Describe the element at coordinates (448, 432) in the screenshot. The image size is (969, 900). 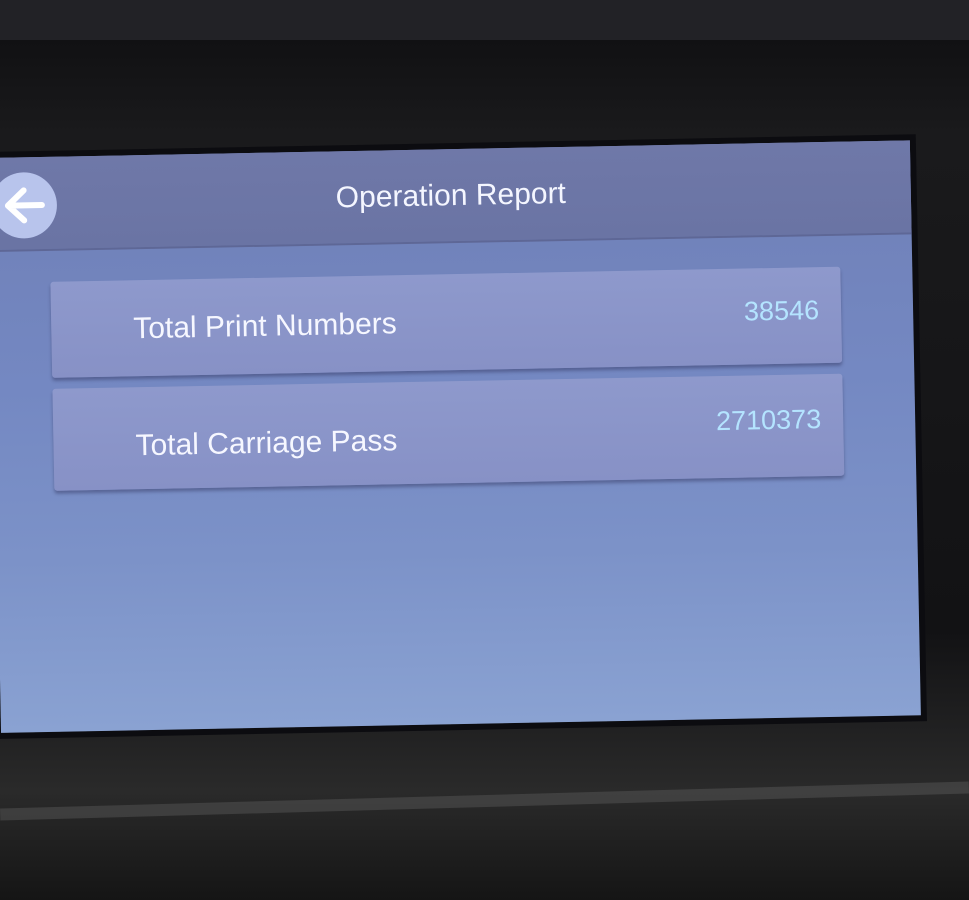
I see `report-row-total-carriage-pass: Total Carriage Pass 2710373` at that location.